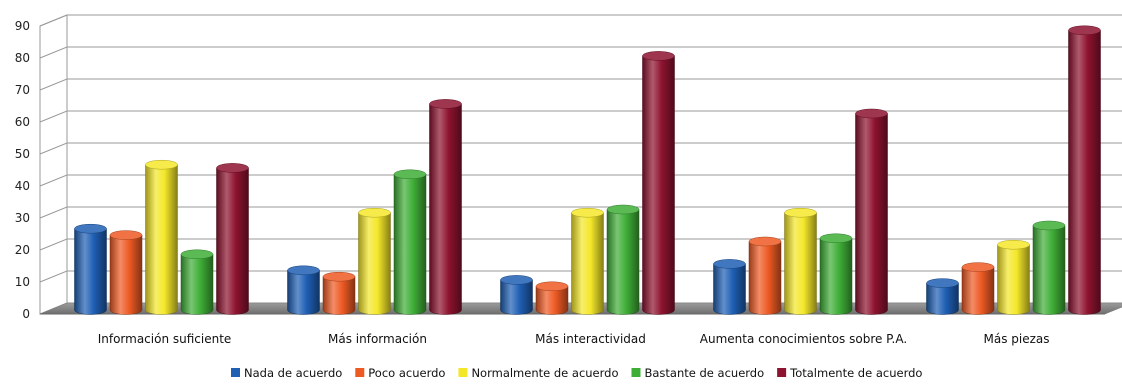  I want to click on y-tick-label: 20, so click(22, 250).